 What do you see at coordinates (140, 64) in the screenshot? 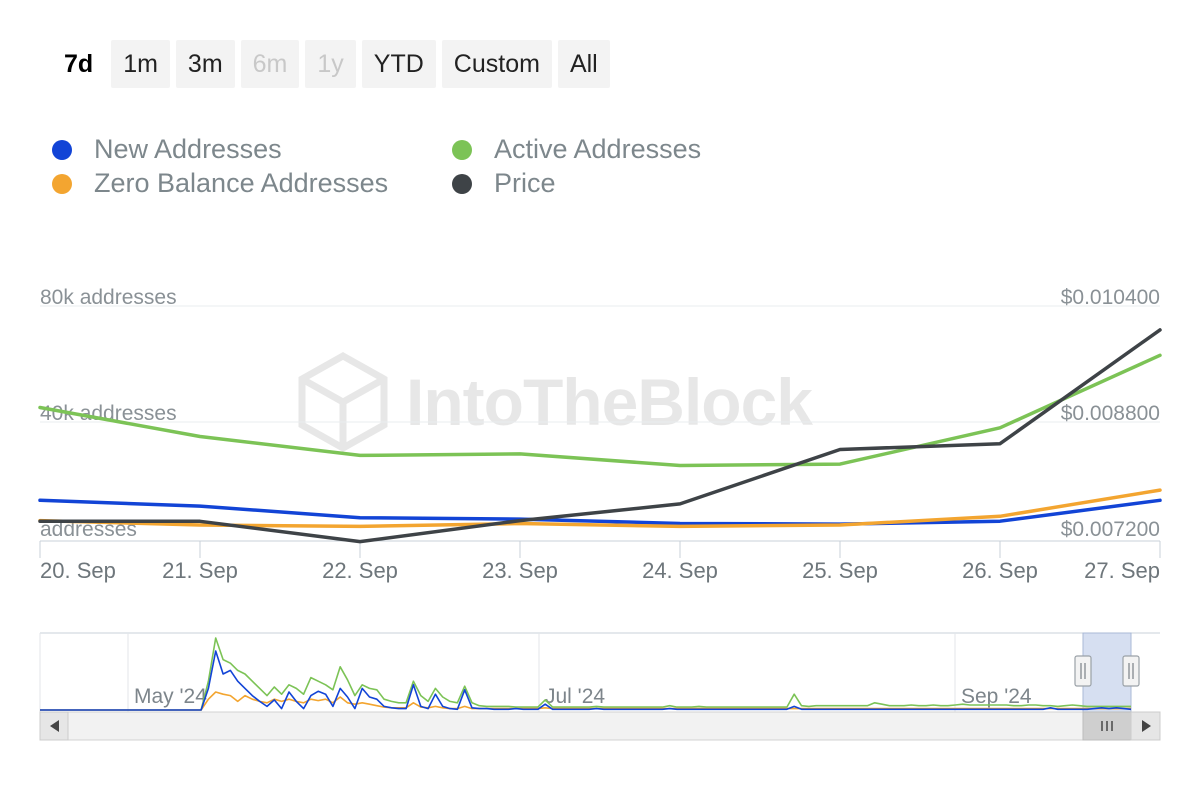
I see `range-button-1m: 1m` at bounding box center [140, 64].